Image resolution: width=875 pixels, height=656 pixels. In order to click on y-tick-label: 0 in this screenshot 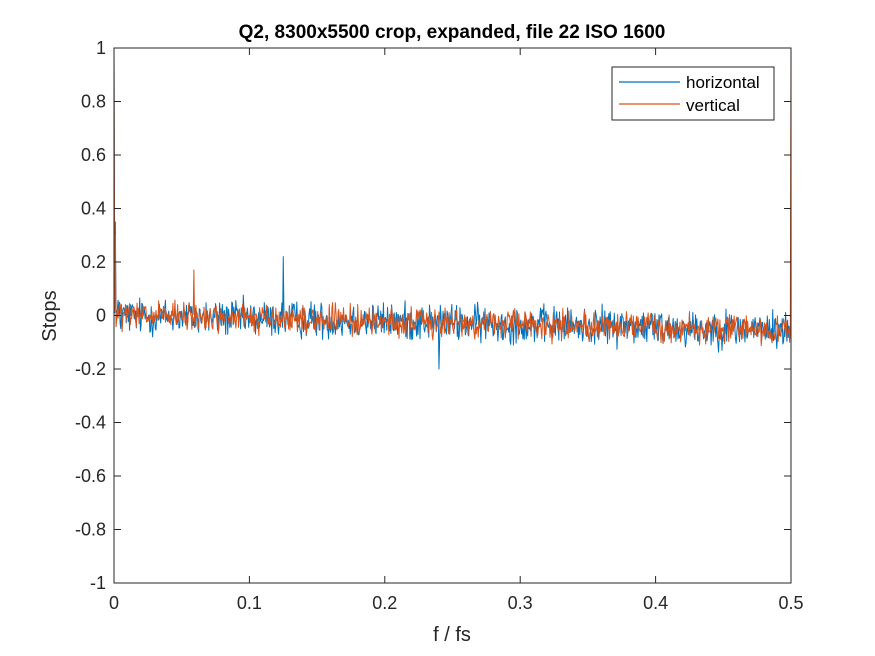, I will do `click(101, 316)`.